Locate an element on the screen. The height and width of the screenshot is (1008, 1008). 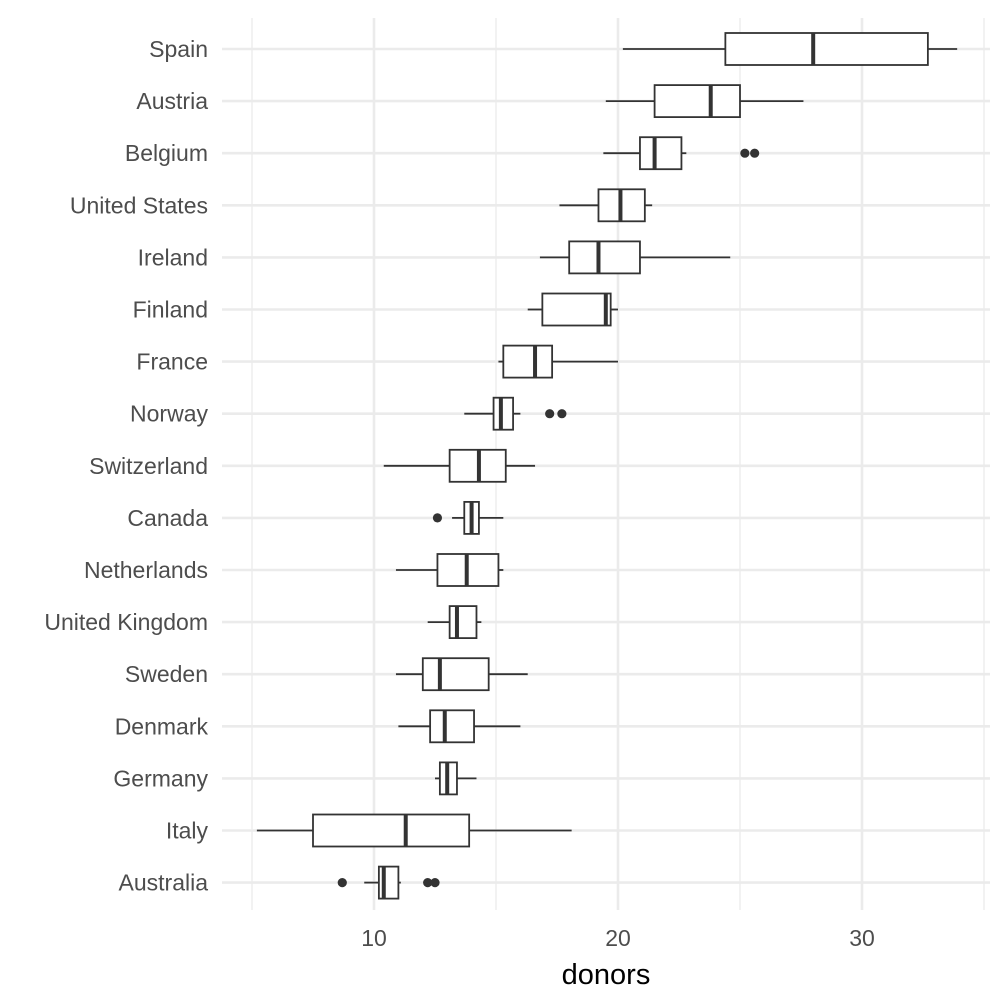
x-tick-label: 20 is located at coordinates (618, 938).